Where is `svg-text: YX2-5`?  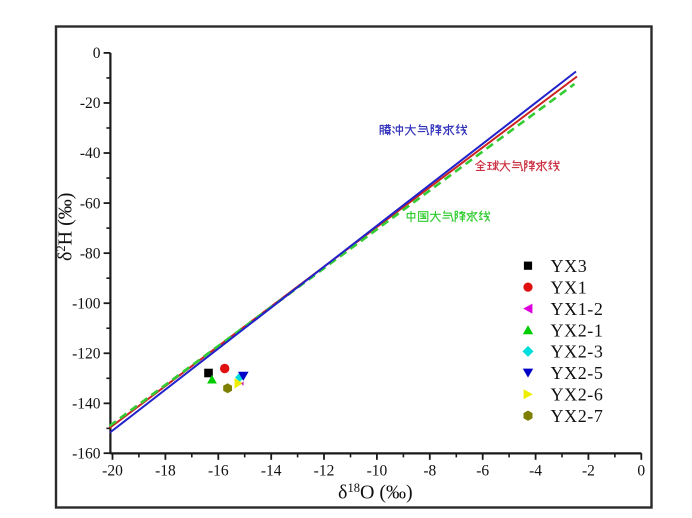
svg-text: YX2-5 is located at coordinates (577, 373).